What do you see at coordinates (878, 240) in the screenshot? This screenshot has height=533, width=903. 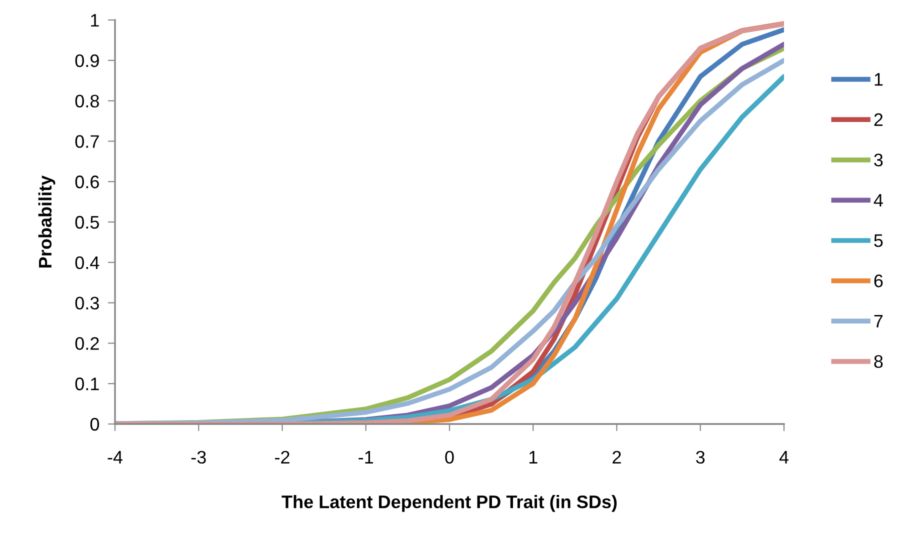 I see `legend-label: 5` at bounding box center [878, 240].